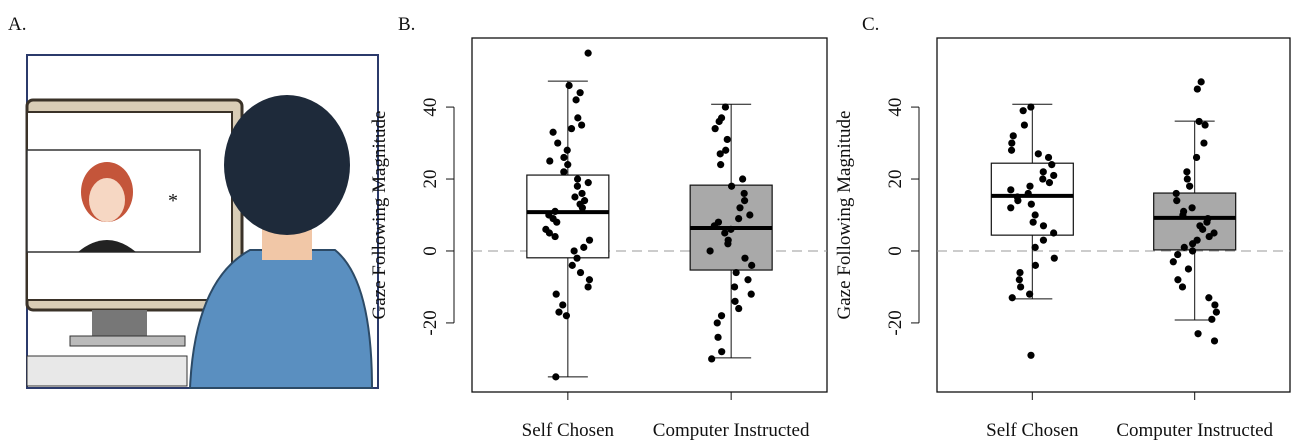  Describe the element at coordinates (895, 251) in the screenshot. I see `y-tick-label: 0` at that location.